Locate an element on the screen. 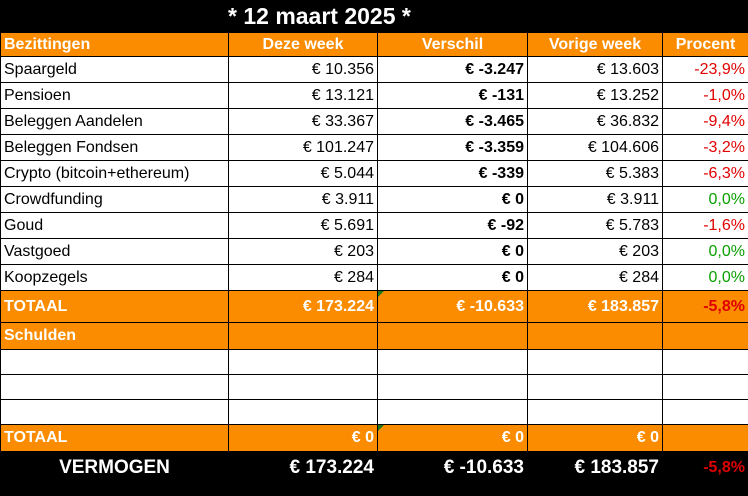 The image size is (748, 496). debts-total-diff: € 0 is located at coordinates (452, 438).